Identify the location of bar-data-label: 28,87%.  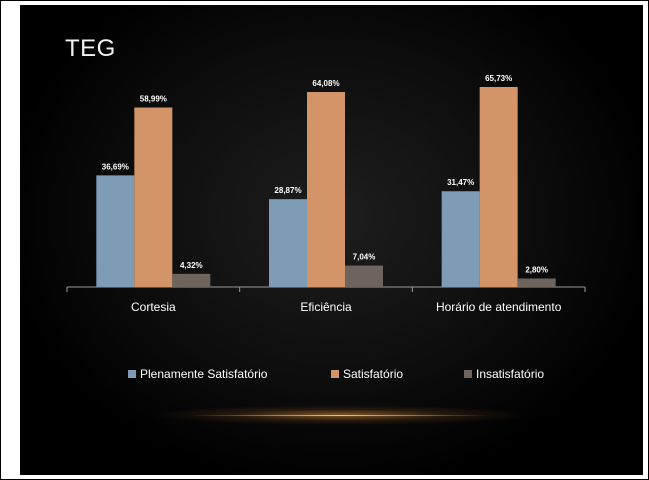
(287, 190).